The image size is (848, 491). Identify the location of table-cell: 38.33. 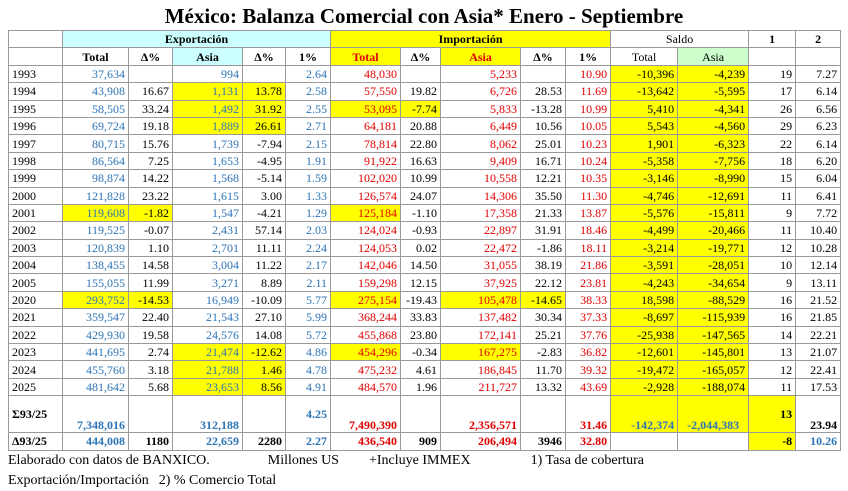
(588, 300).